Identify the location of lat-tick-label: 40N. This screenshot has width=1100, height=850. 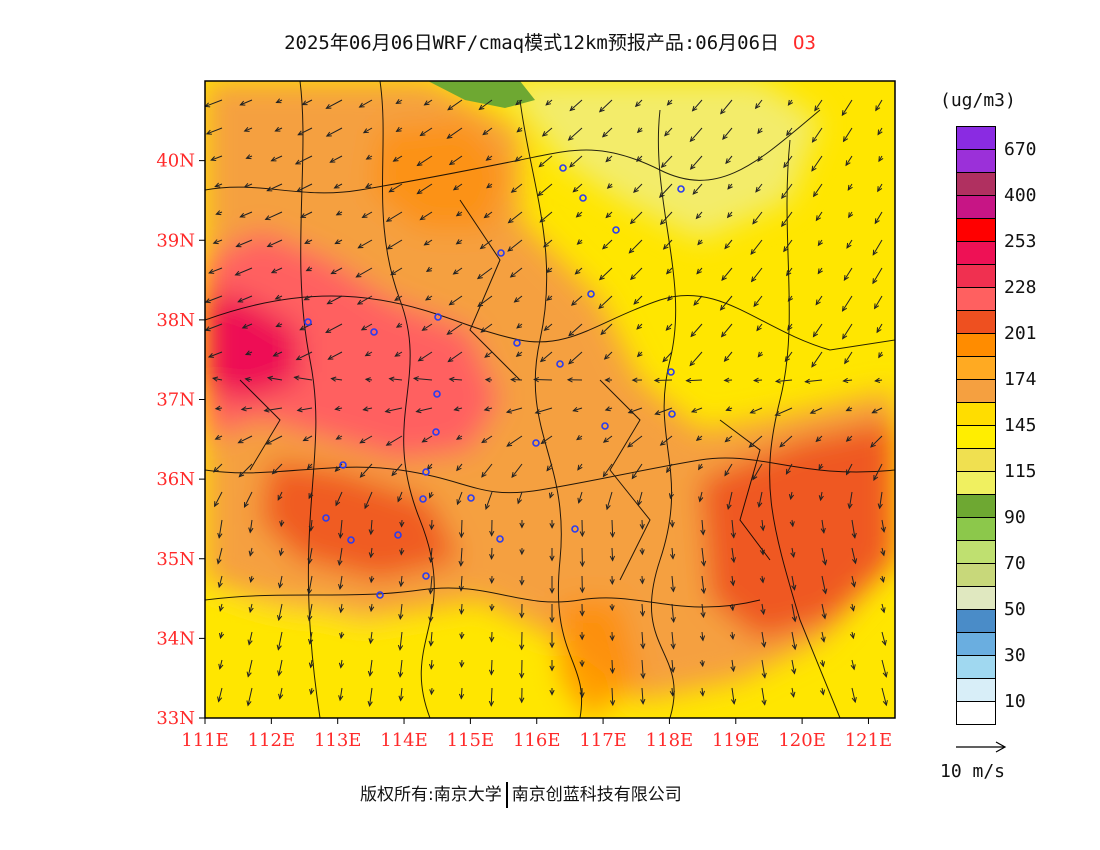
(175, 161).